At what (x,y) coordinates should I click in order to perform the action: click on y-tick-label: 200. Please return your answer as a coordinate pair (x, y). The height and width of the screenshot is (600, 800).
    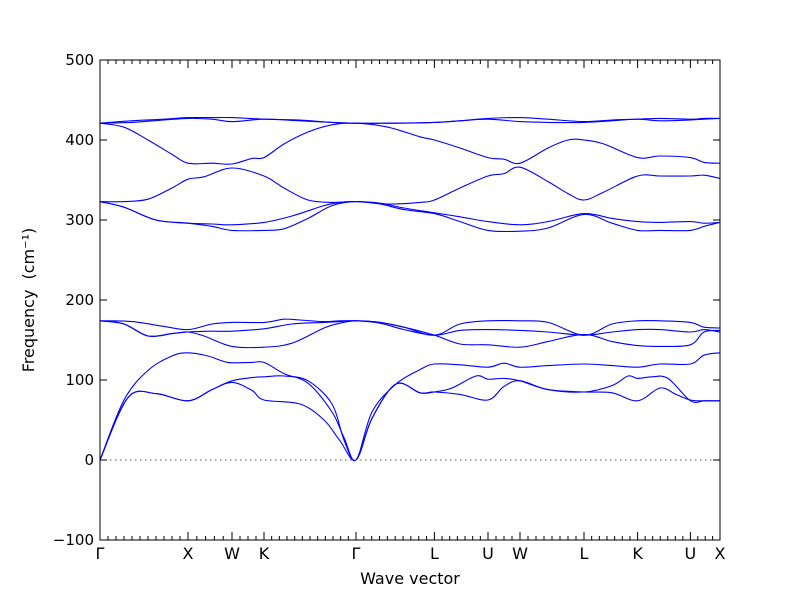
    Looking at the image, I should click on (79, 300).